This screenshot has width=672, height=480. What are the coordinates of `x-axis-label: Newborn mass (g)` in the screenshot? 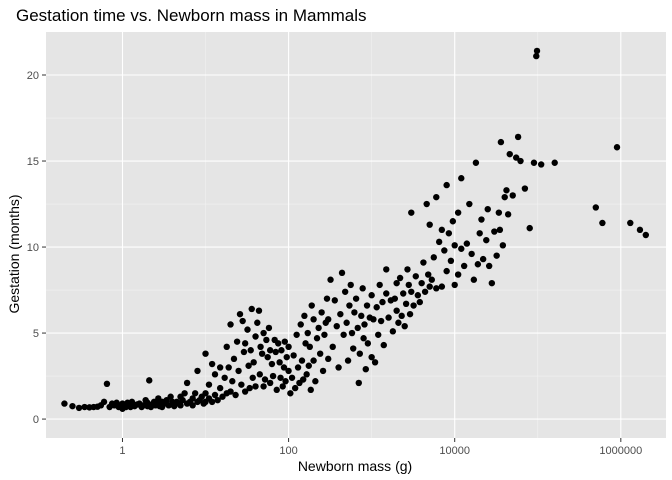 It's located at (355, 466).